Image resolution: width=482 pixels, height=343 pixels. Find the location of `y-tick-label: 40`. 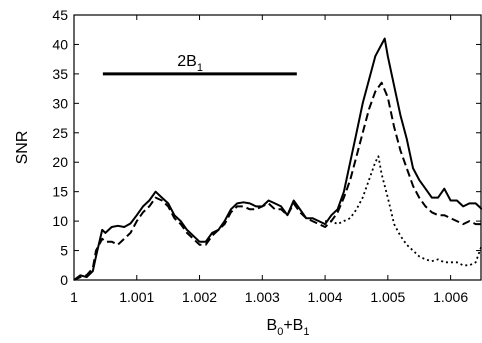

y-tick-label: 40 is located at coordinates (60, 44).